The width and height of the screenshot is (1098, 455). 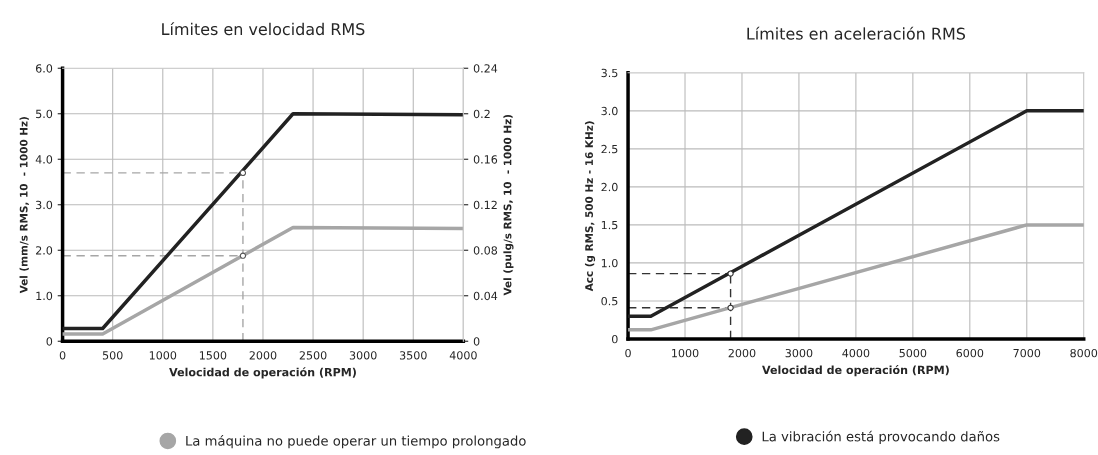 I want to click on y-axis-title: Acc (g RMS, 500 Hz - 16 KHz), so click(x=590, y=206).